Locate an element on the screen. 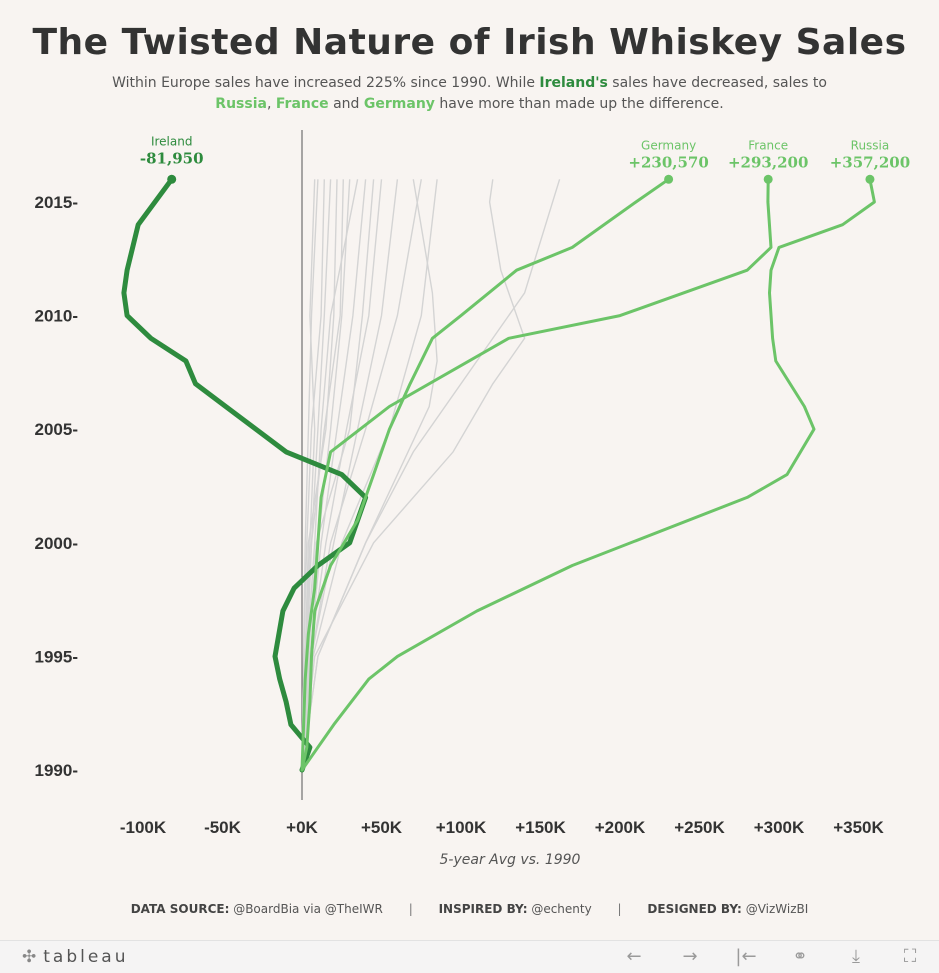  subtitle-and: and is located at coordinates (346, 104).